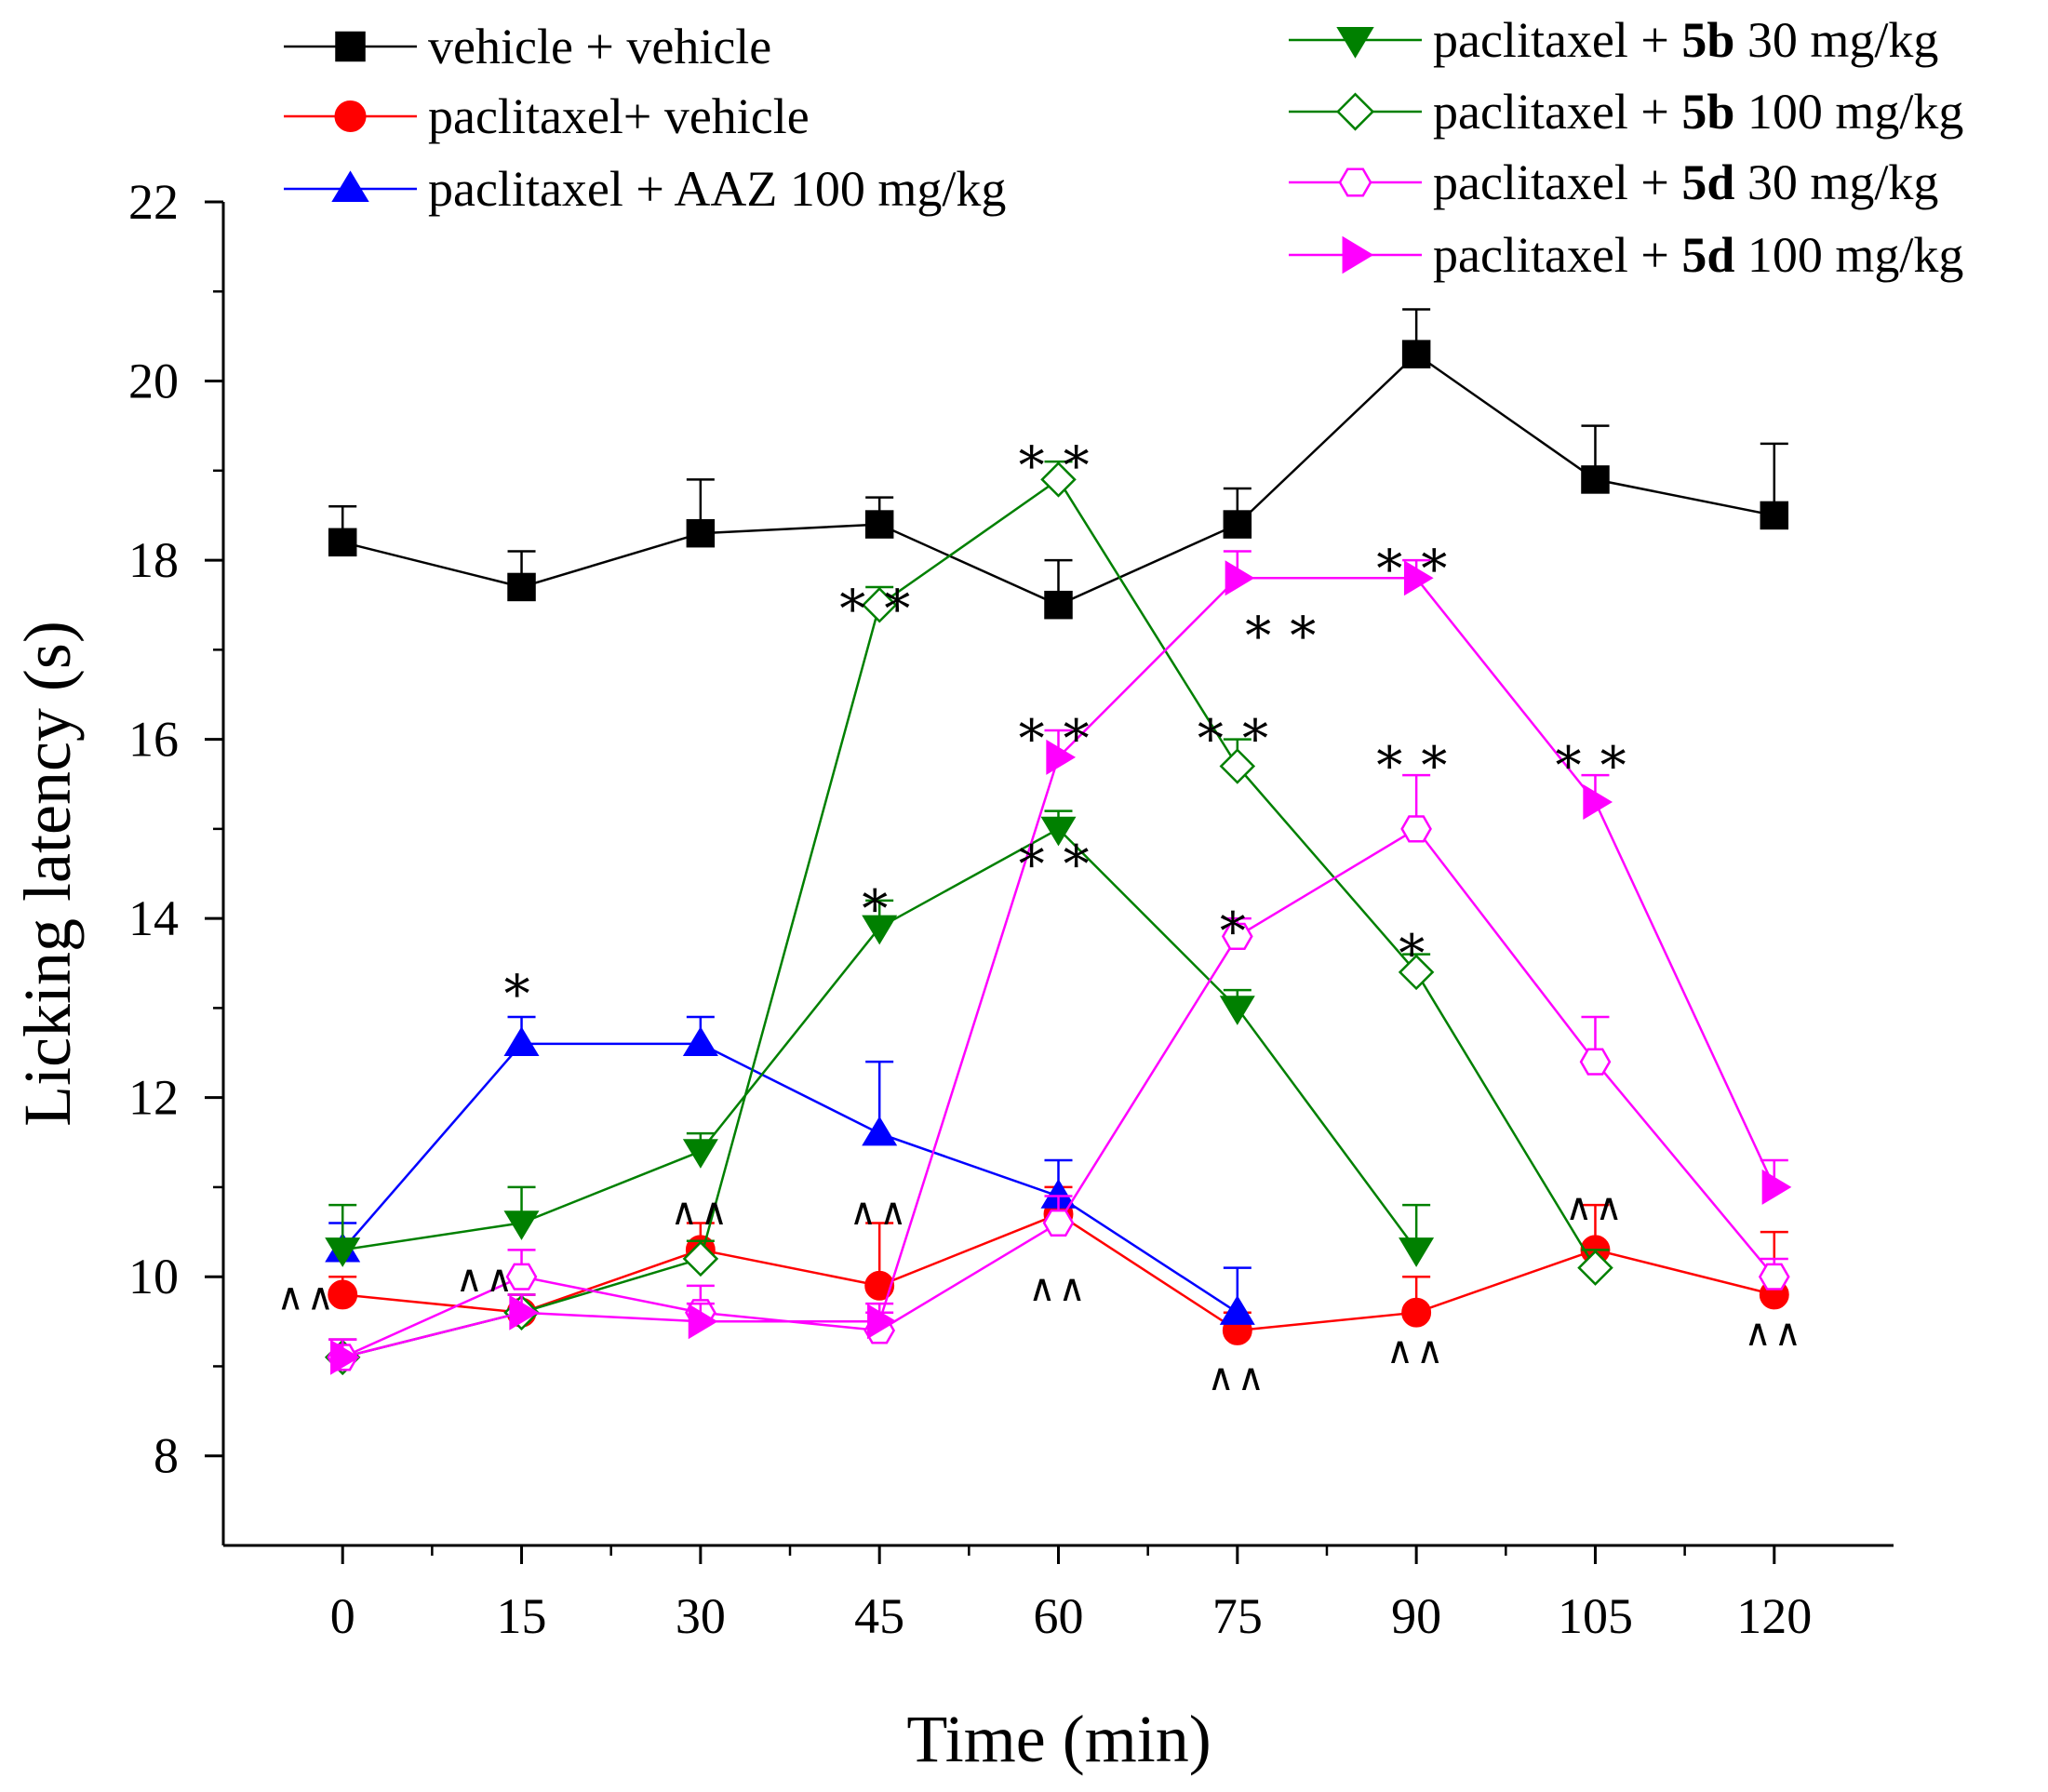  Describe the element at coordinates (1774, 1616) in the screenshot. I see `x-tick-label: 120` at that location.